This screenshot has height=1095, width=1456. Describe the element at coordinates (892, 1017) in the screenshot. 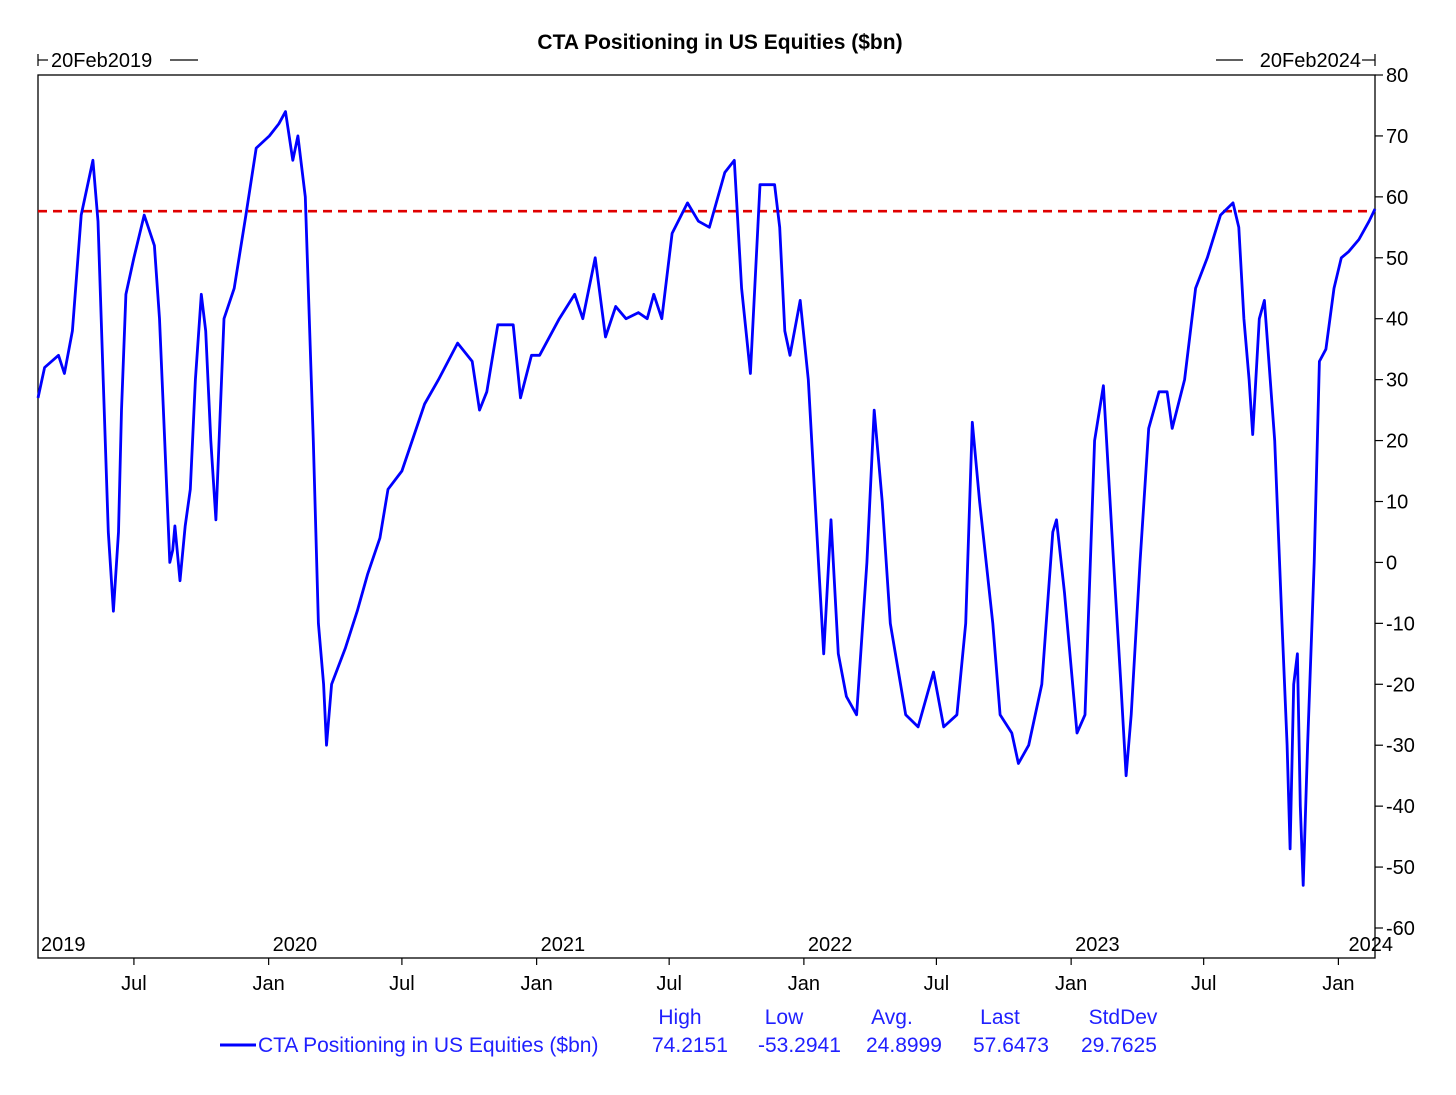

I see `legend-header-avg: Avg.` at that location.